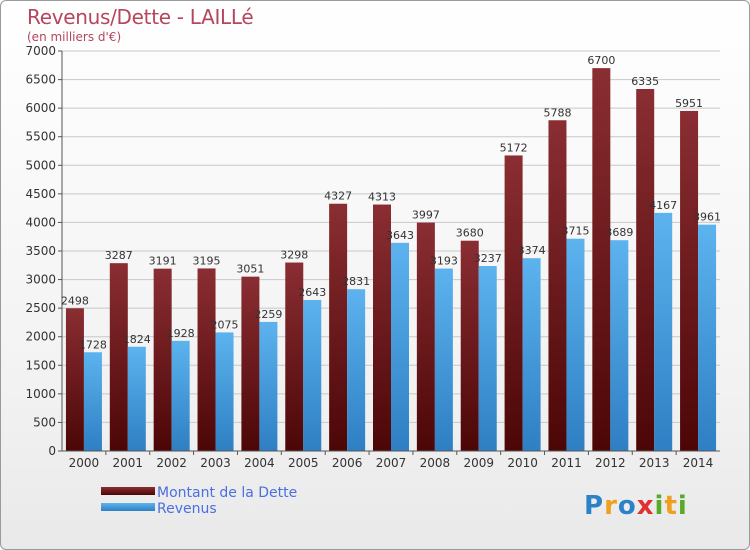 The image size is (750, 550). What do you see at coordinates (171, 463) in the screenshot?
I see `x-tick-label: 2002` at bounding box center [171, 463].